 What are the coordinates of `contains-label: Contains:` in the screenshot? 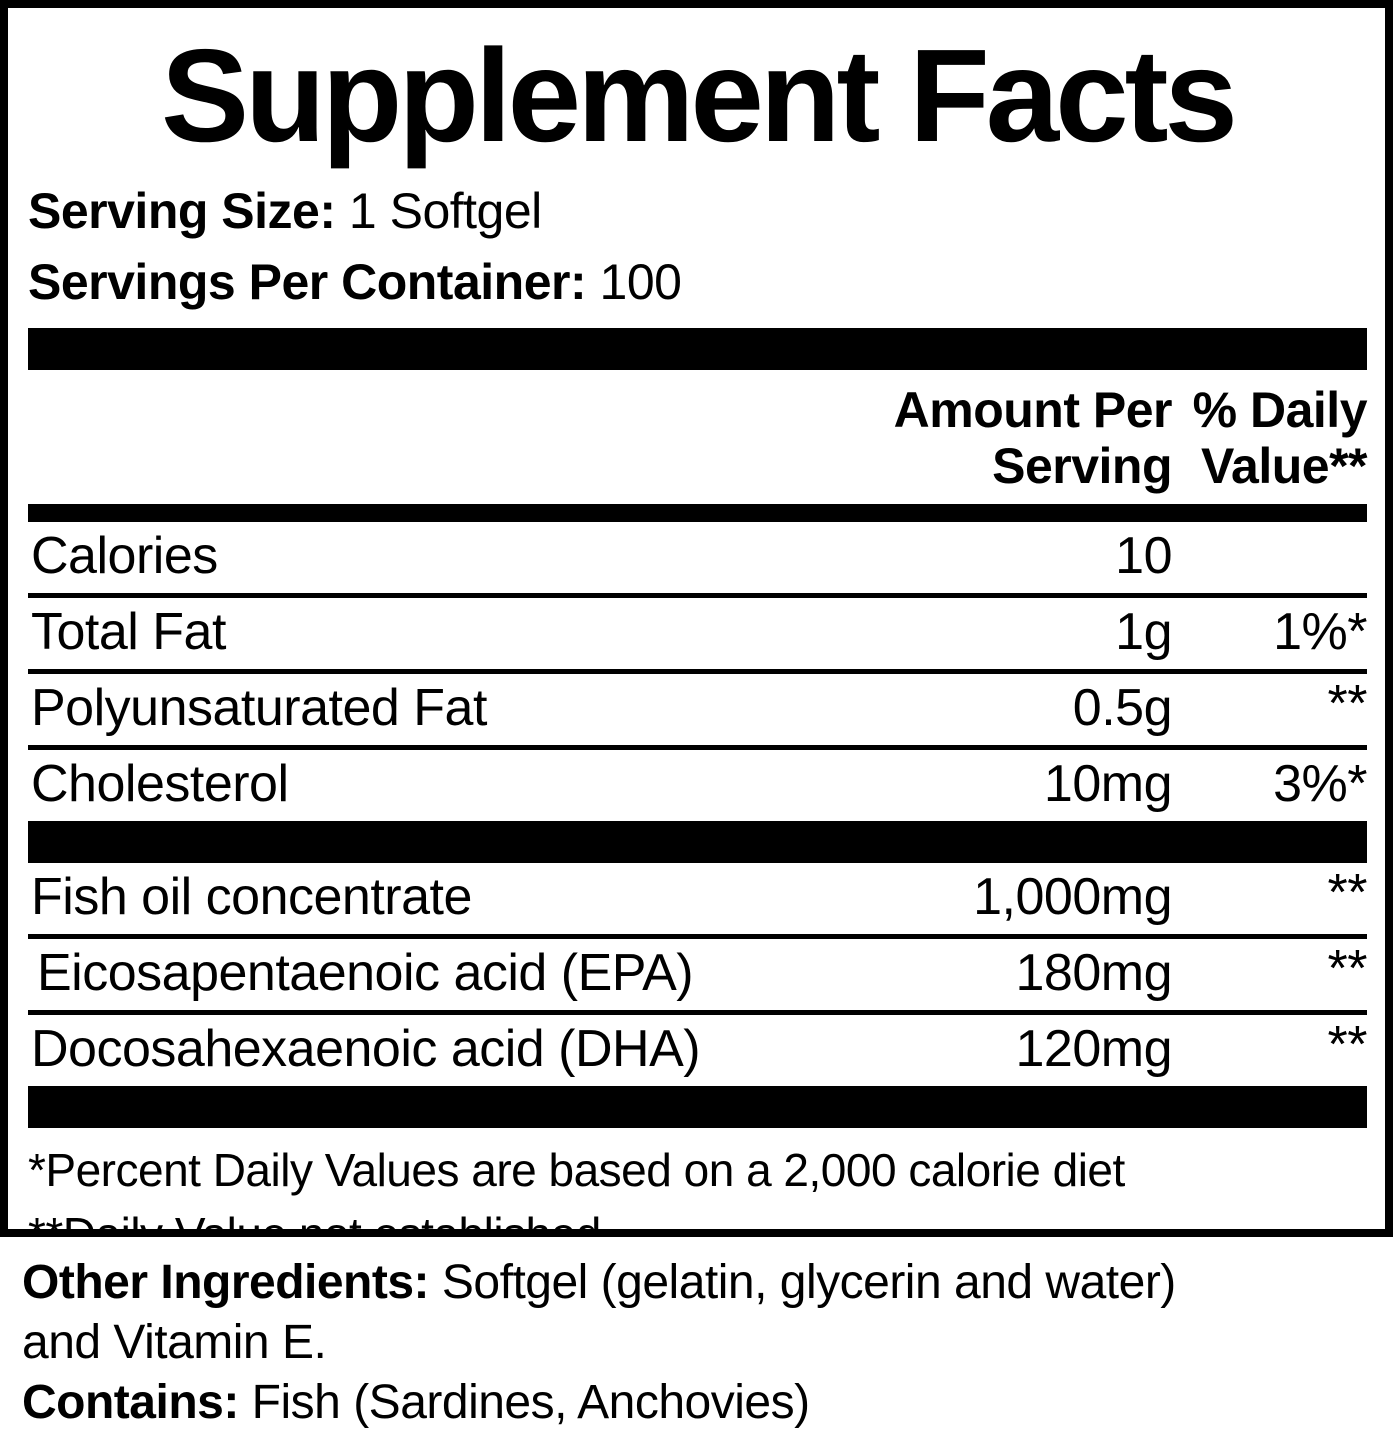 It's located at (130, 1402).